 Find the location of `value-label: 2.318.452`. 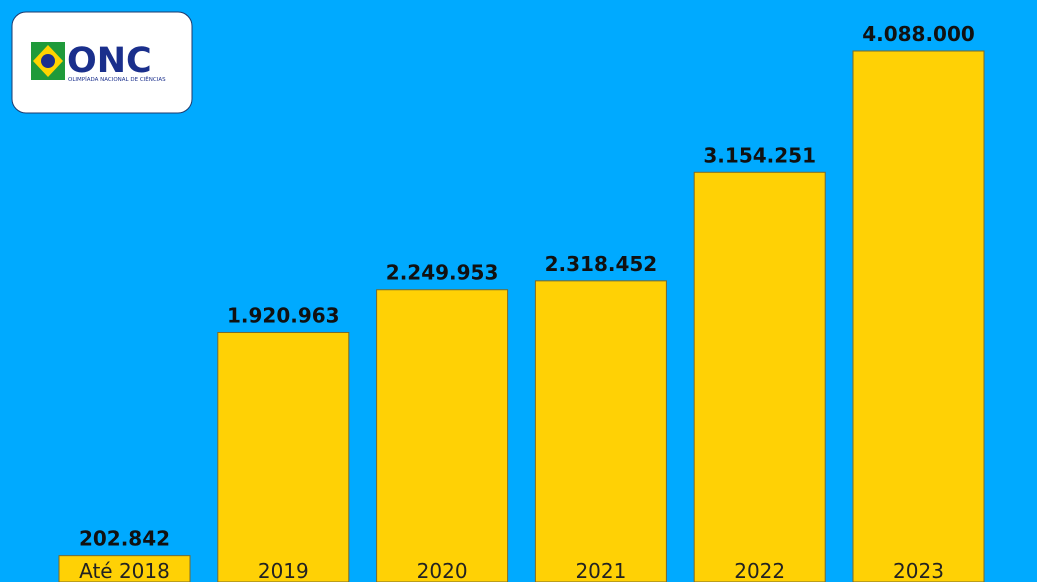

value-label: 2.318.452 is located at coordinates (601, 264).